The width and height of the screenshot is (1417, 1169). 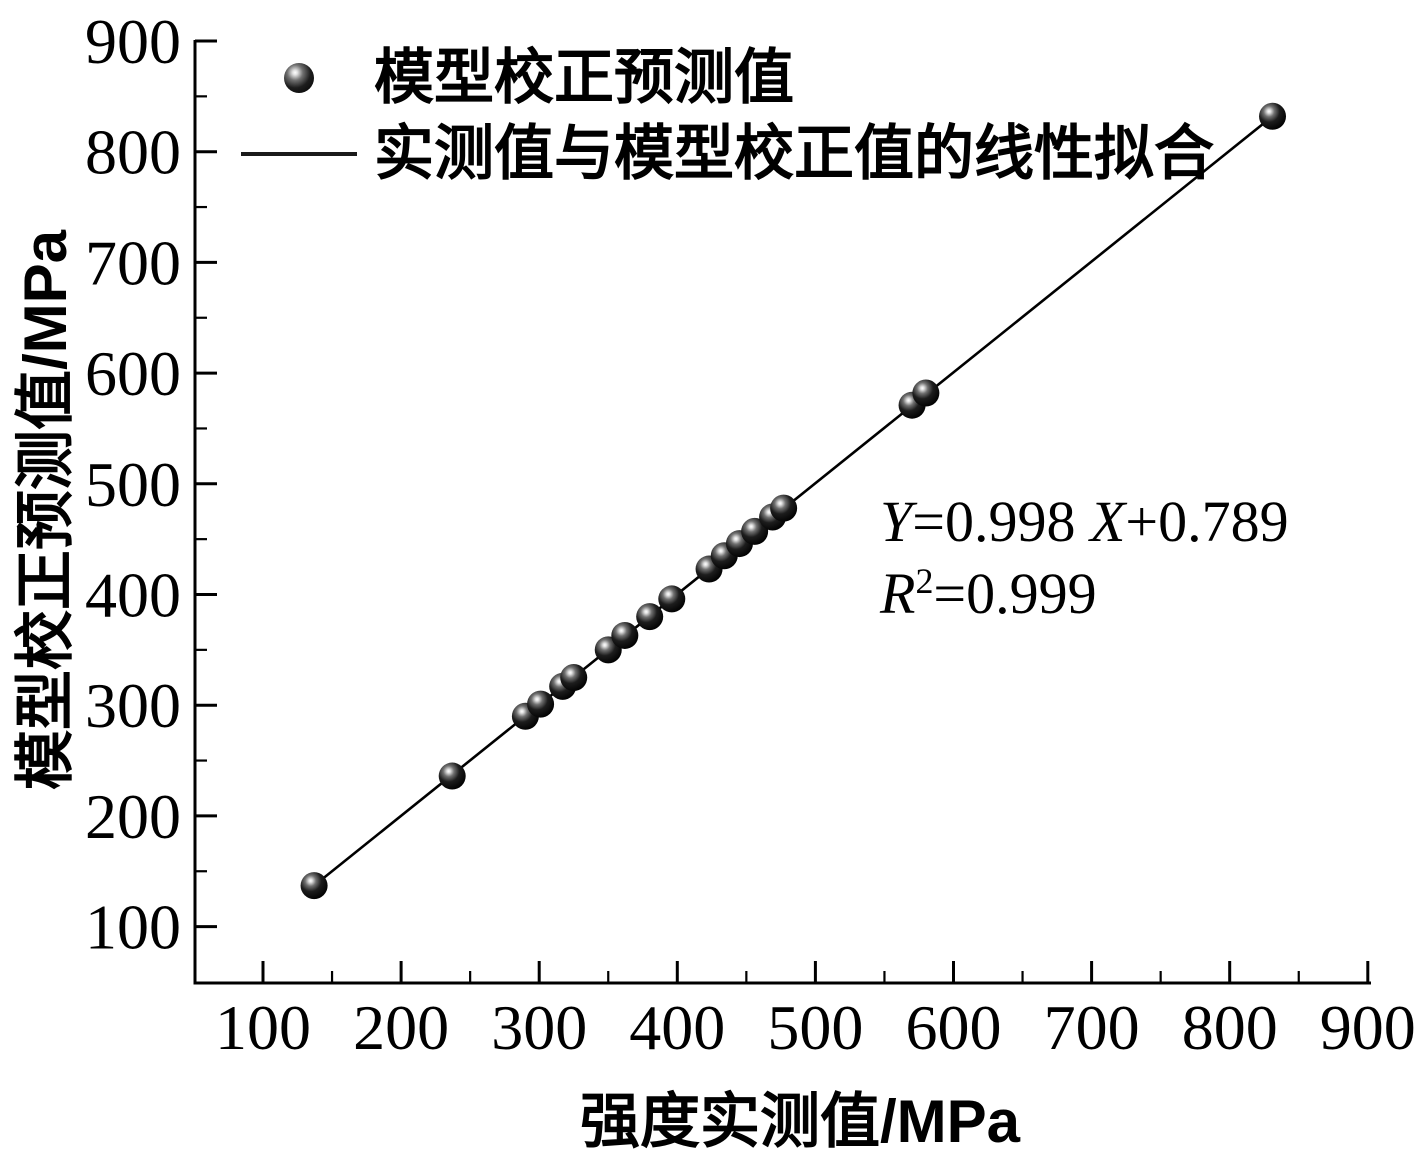 I want to click on legend-item-scatter: 模型校正预测值, so click(x=725, y=78).